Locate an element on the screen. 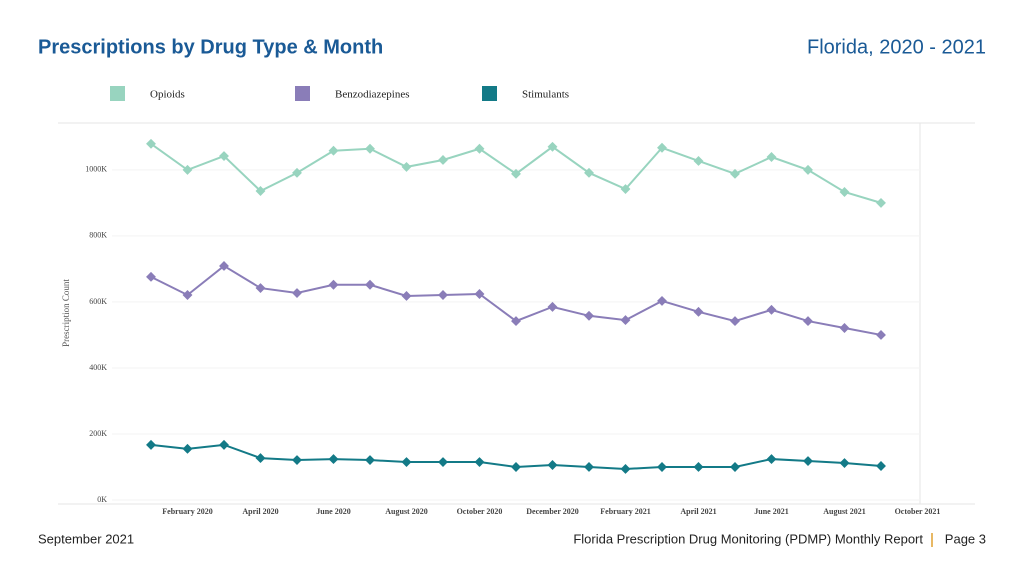 Image resolution: width=1024 pixels, height=576 pixels. footer-date: September 2021 is located at coordinates (86, 538).